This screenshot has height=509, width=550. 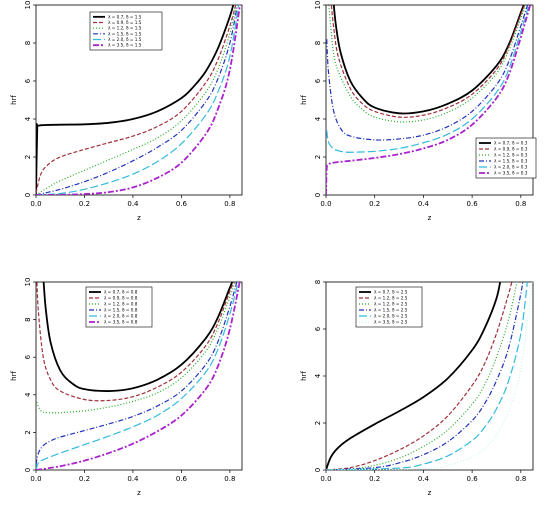 What do you see at coordinates (125, 45) in the screenshot?
I see `legend-entry: λ = 3.5, δ = 1.5` at bounding box center [125, 45].